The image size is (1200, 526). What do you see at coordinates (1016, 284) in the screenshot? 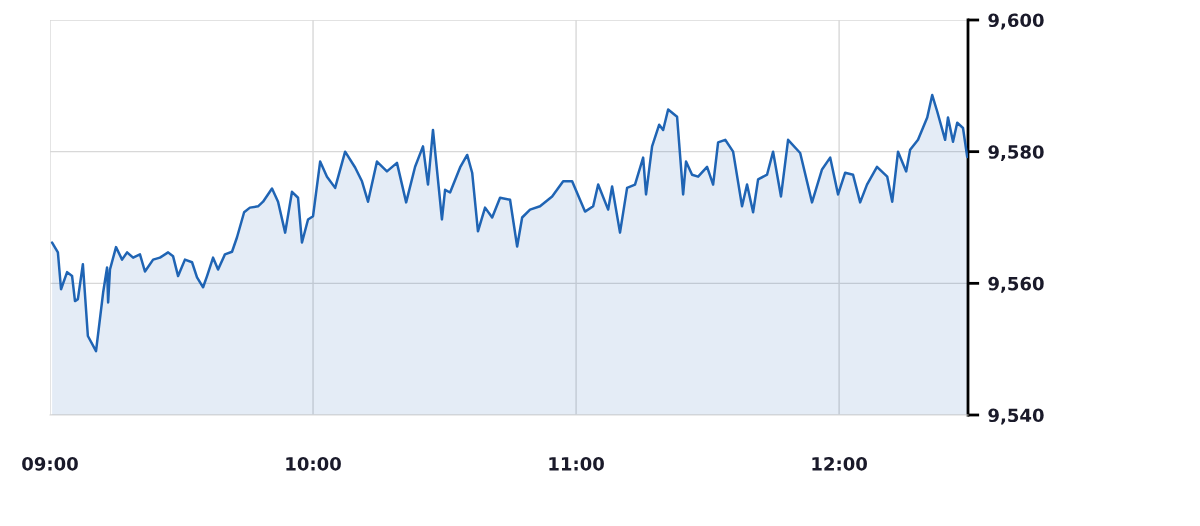
I see `y-tick-label: 9,560` at bounding box center [1016, 284].